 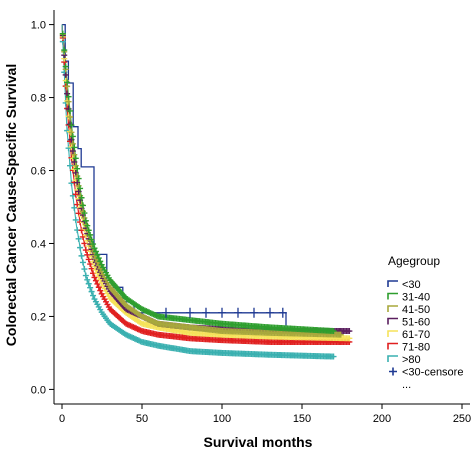 What do you see at coordinates (62, 419) in the screenshot?
I see `x-tick-label: 0` at bounding box center [62, 419].